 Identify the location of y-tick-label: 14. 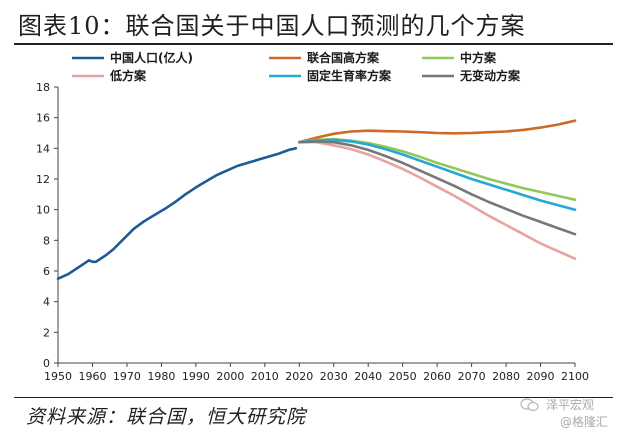
(43, 148).